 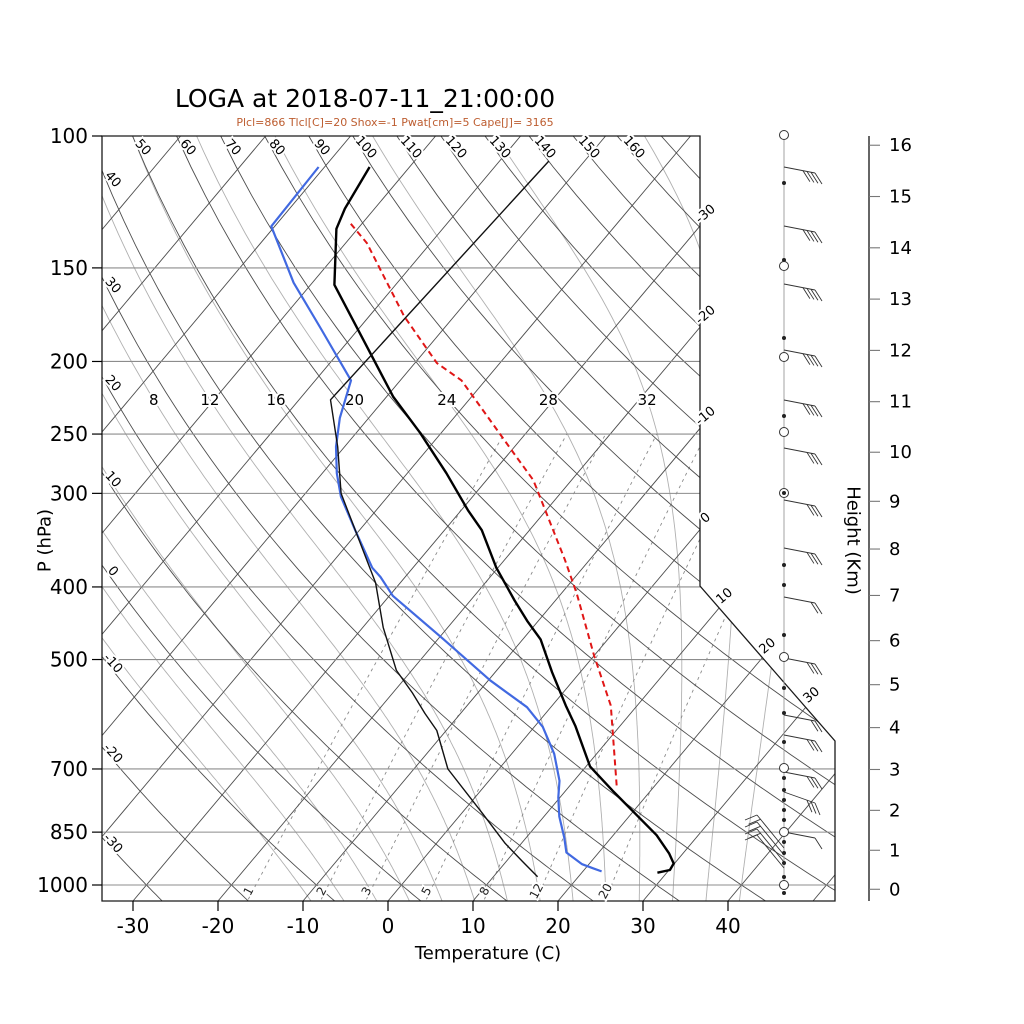 I want to click on dry-adiabat-label: 50, so click(x=142, y=147).